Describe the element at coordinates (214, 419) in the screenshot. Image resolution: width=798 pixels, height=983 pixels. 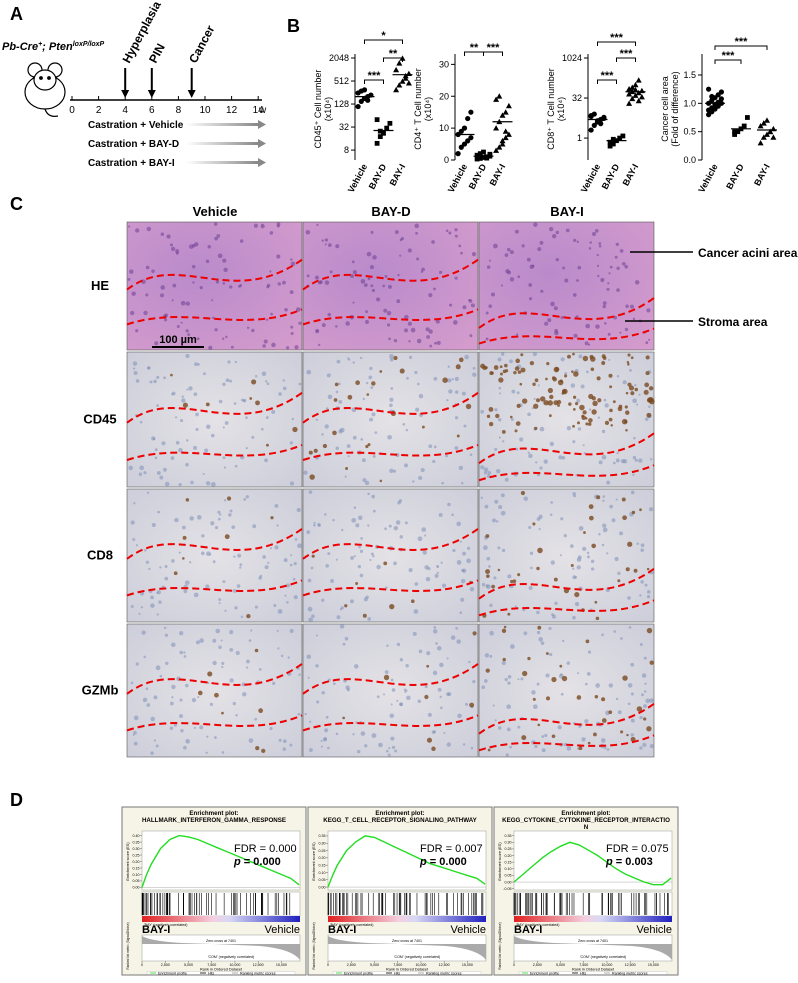
I see `micrograph` at that location.